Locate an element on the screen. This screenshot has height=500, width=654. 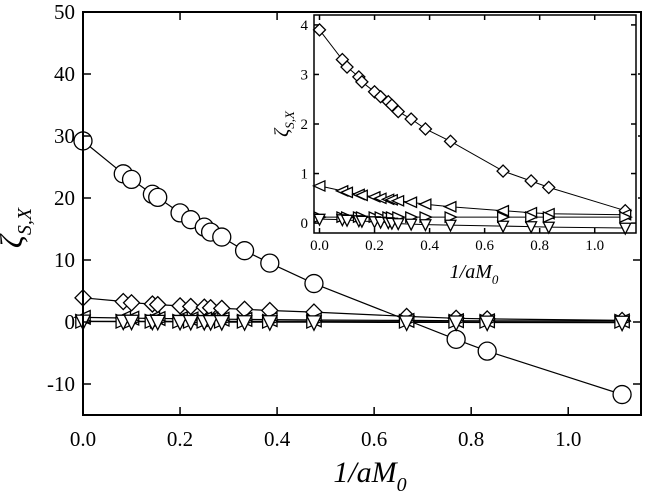
main-y-tick-label: 20 is located at coordinates (64, 198).